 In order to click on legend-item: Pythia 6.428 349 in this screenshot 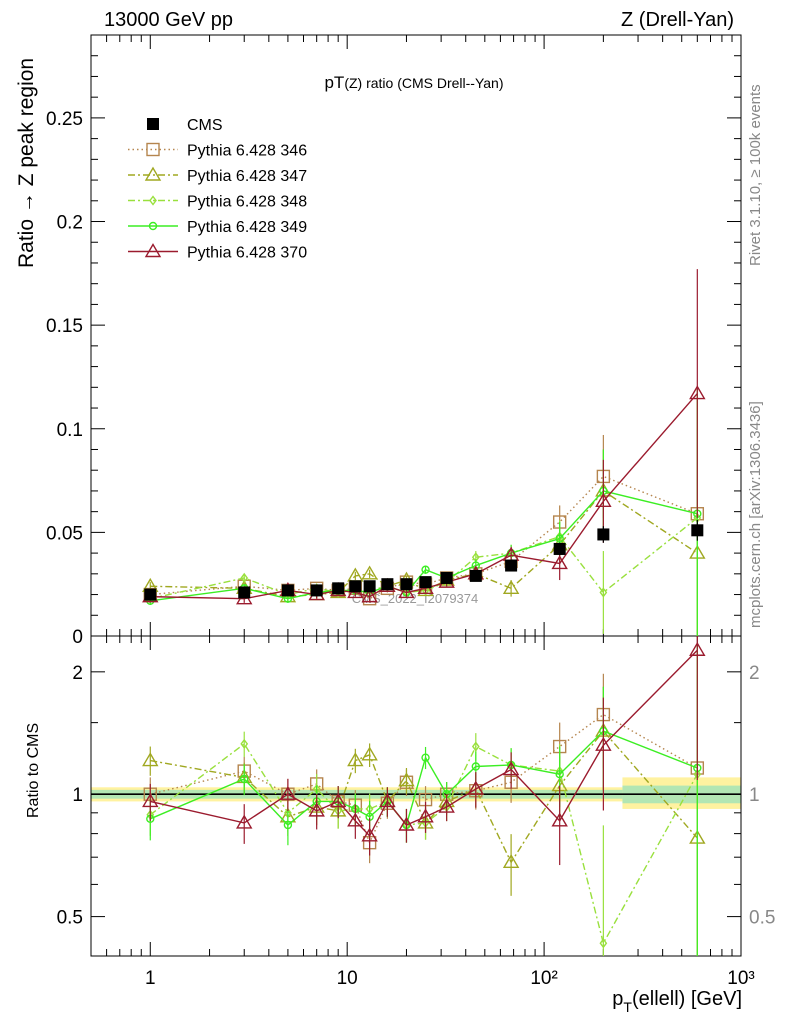, I will do `click(217, 227)`.